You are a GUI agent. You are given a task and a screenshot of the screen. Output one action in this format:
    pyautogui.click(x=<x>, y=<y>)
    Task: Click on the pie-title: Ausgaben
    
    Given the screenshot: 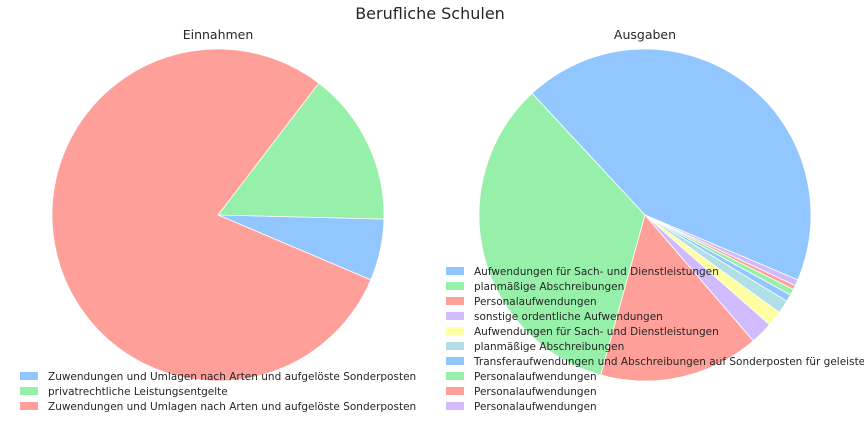 What is the action you would take?
    pyautogui.click(x=645, y=34)
    